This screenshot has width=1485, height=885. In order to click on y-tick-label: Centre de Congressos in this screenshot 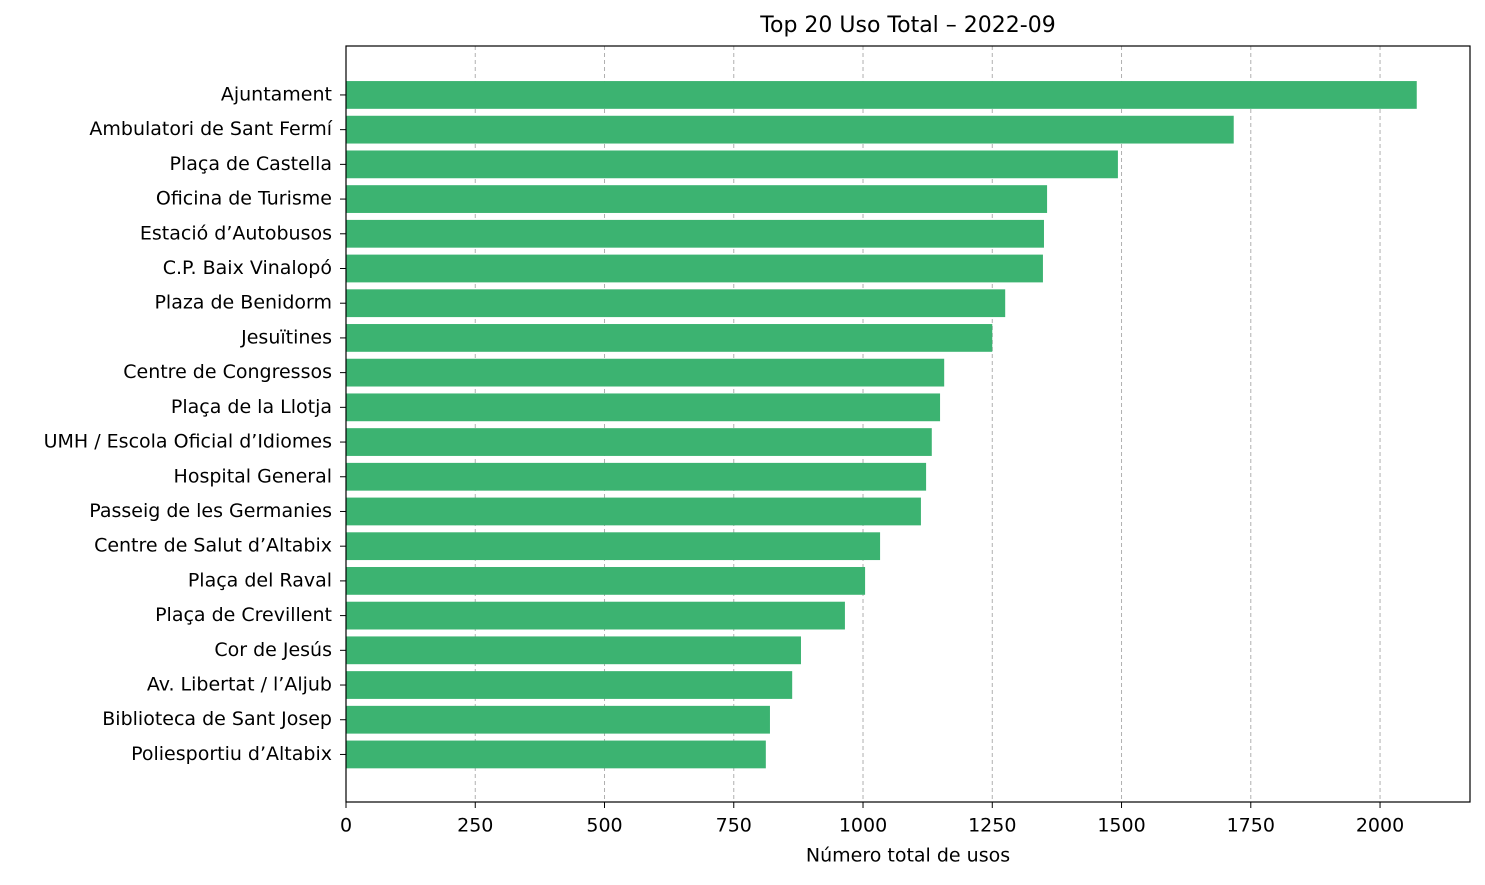, I will do `click(227, 372)`.